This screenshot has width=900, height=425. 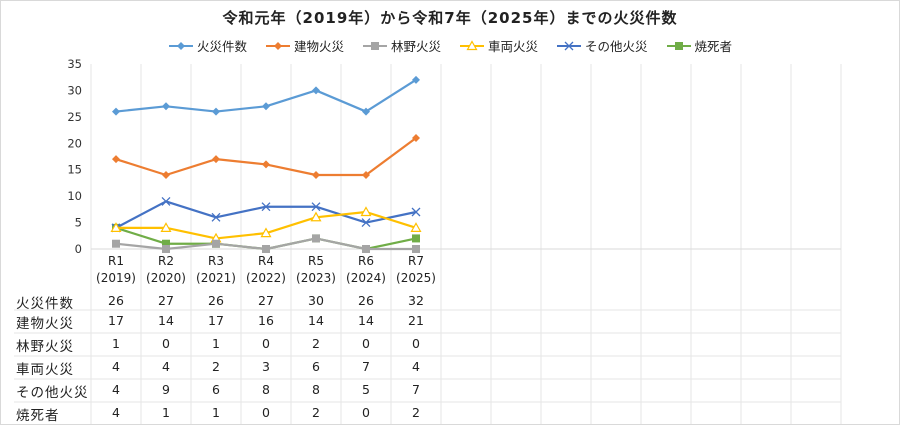 I want to click on legend-item: その他火災, so click(x=602, y=45).